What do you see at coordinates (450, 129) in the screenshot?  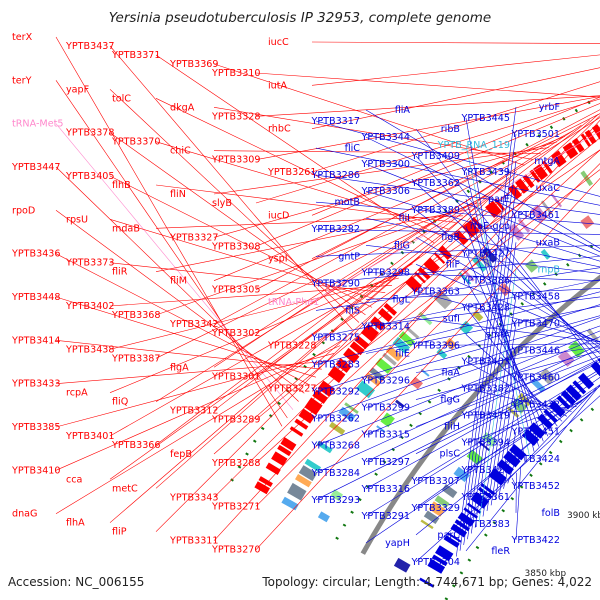 I see `gene-label: ribB` at bounding box center [450, 129].